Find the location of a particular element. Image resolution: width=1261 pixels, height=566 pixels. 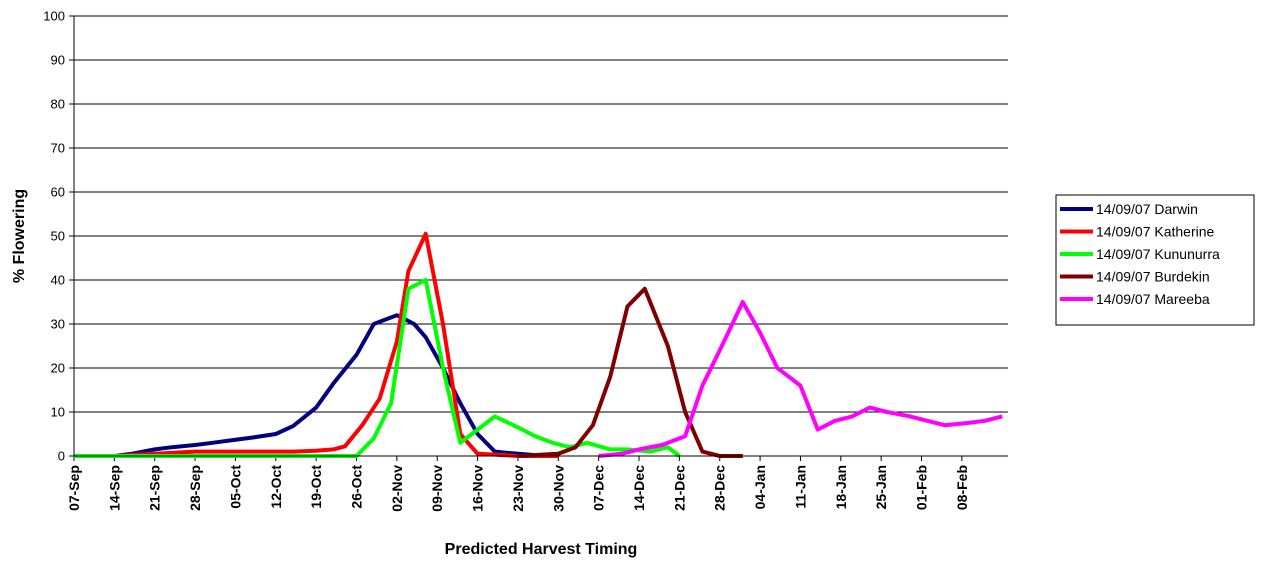

y-tick-label-60: 60 is located at coordinates (58, 192).